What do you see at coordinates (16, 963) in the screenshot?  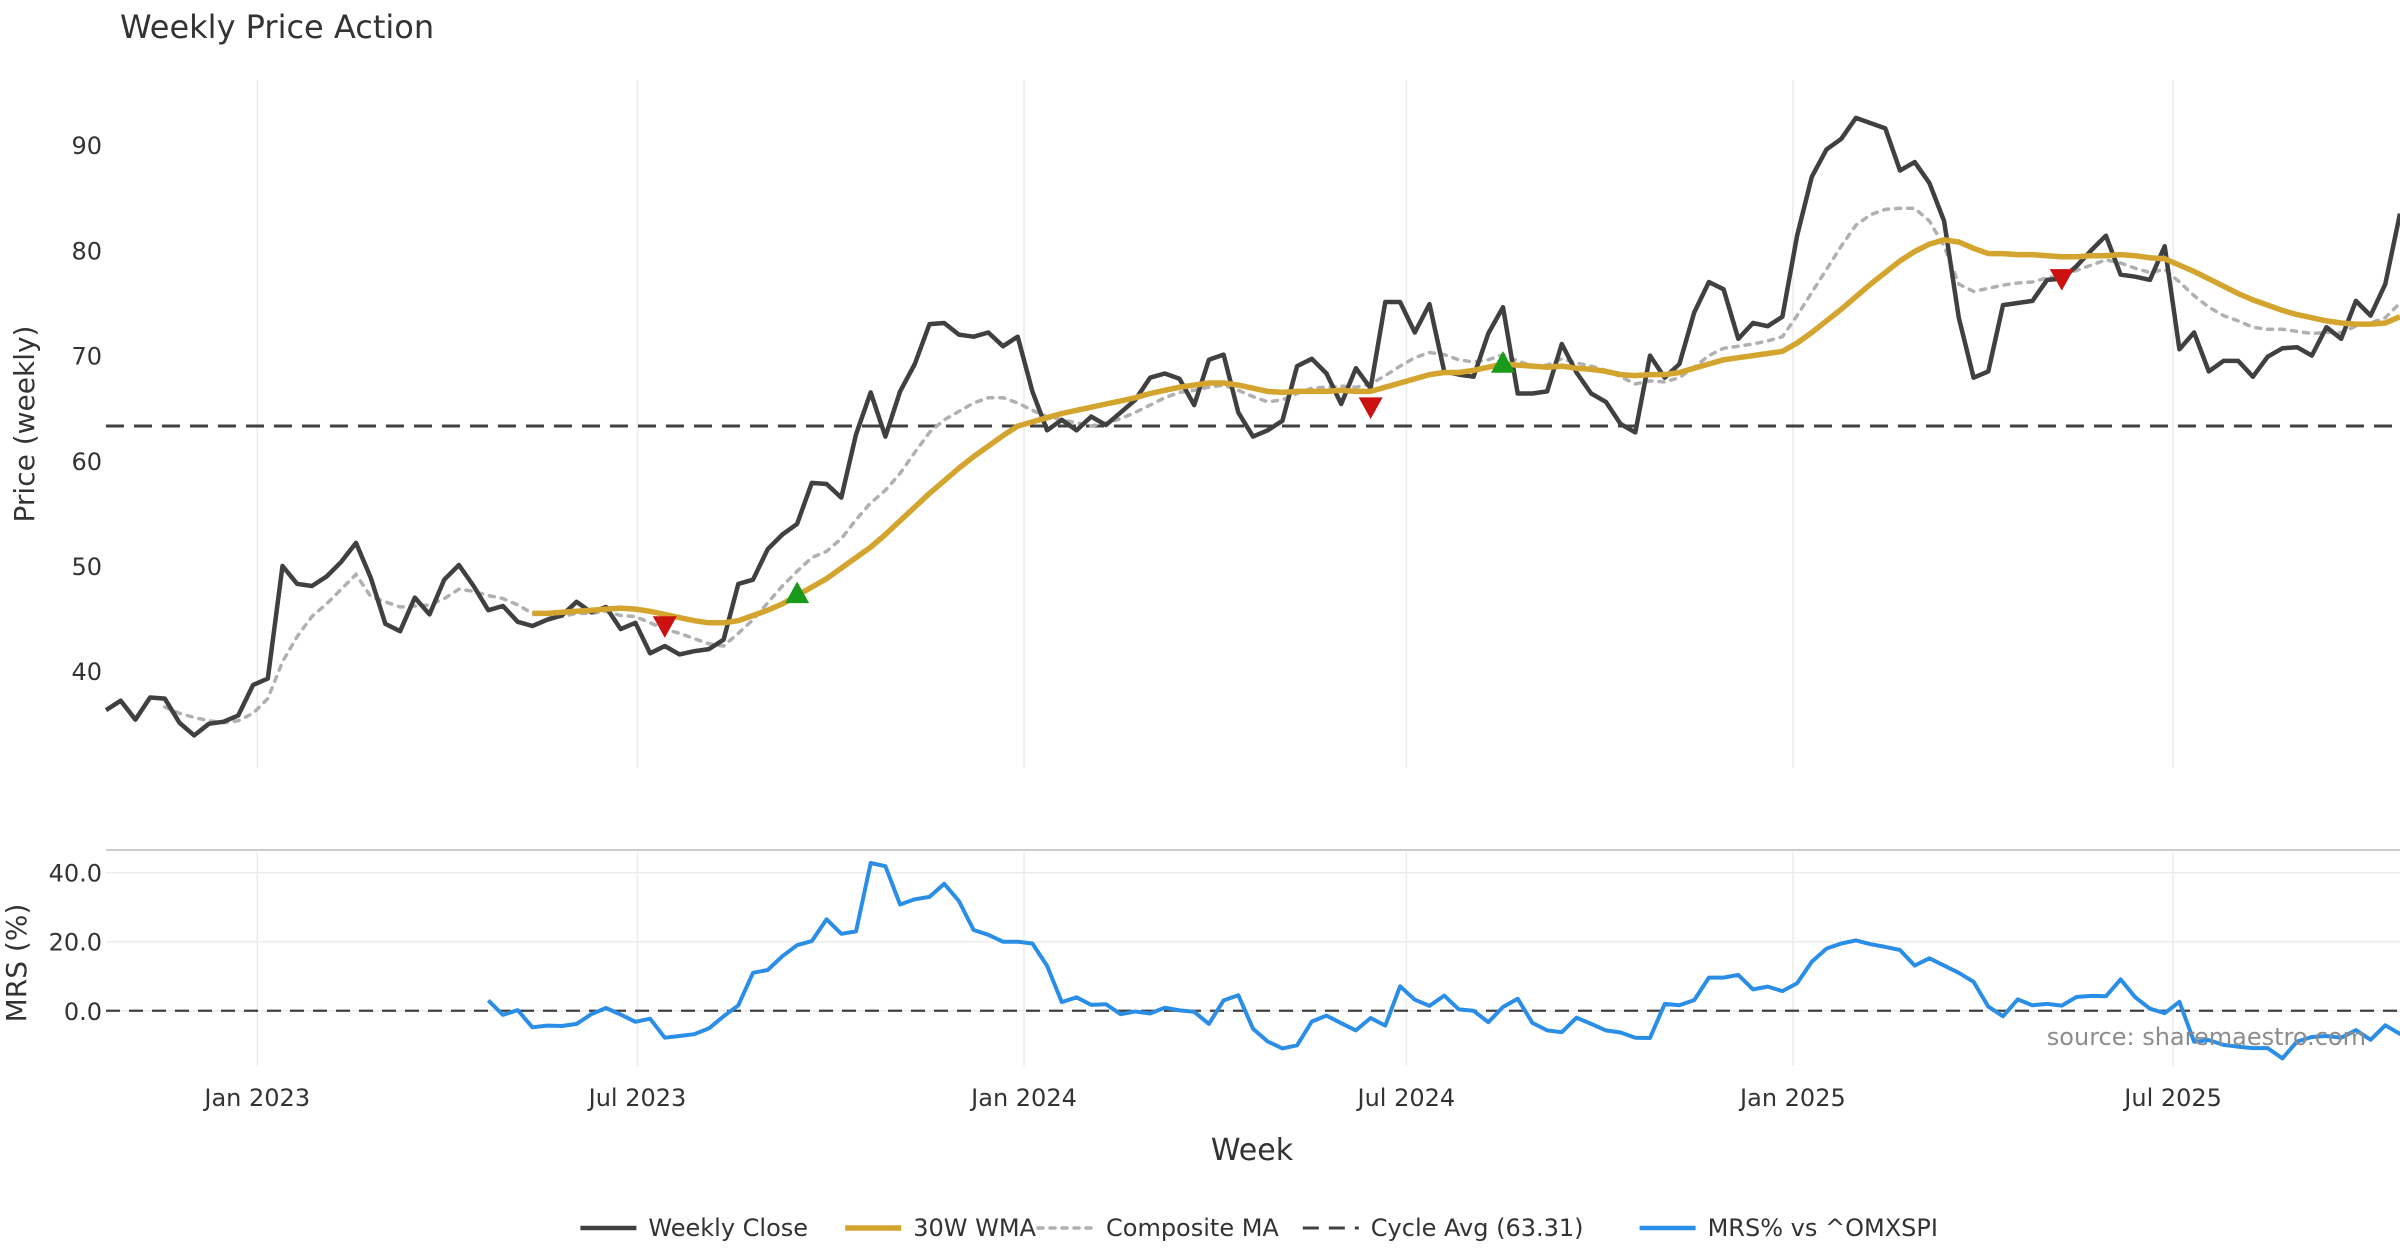 I see `mrs-y-axis-label: MRS (%)` at bounding box center [16, 963].